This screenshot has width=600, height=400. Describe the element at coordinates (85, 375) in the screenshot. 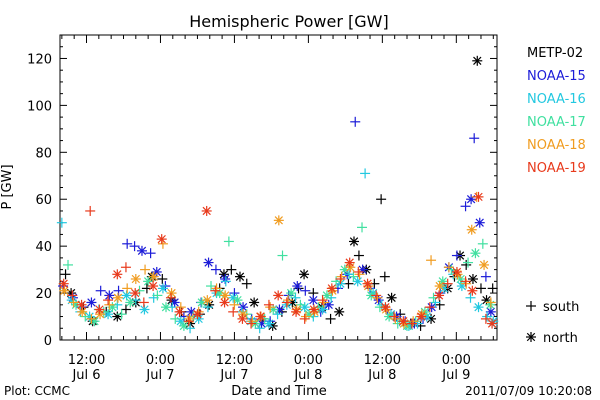

I see `x-tick-label-date: Jul 6` at that location.